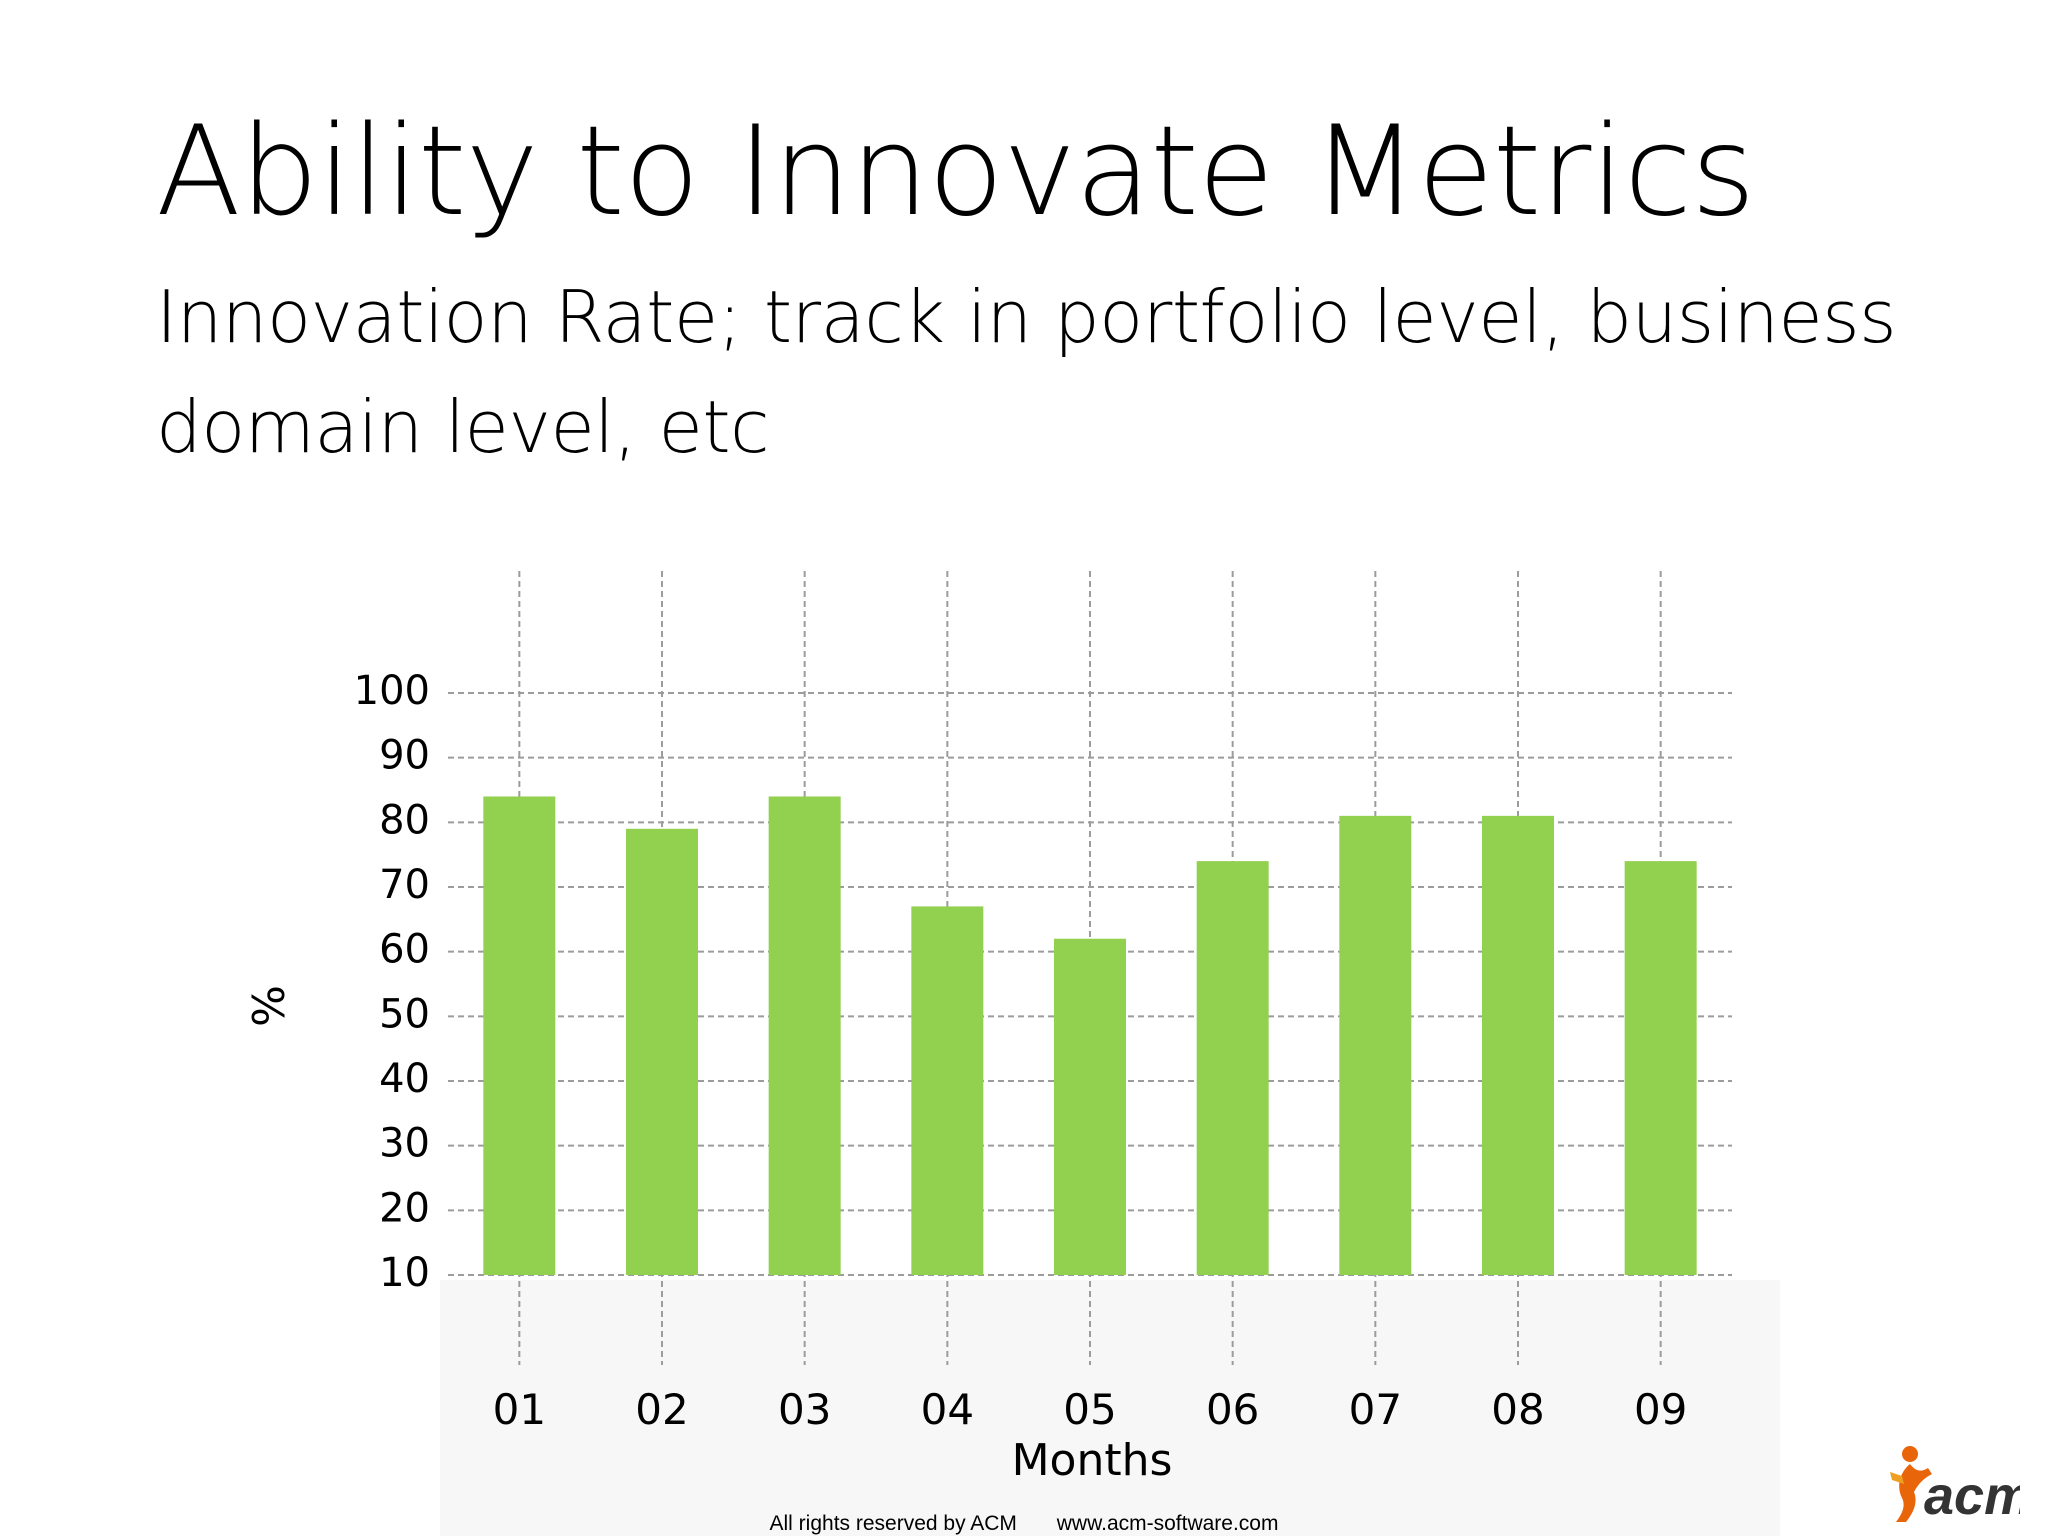 This screenshot has width=2048, height=1536. What do you see at coordinates (1092, 1460) in the screenshot?
I see `x-axis-label: Months` at bounding box center [1092, 1460].